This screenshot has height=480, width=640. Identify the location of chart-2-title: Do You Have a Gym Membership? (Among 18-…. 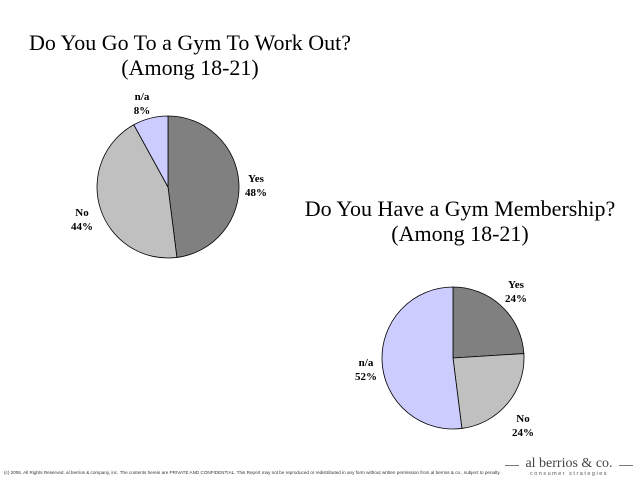
(460, 221).